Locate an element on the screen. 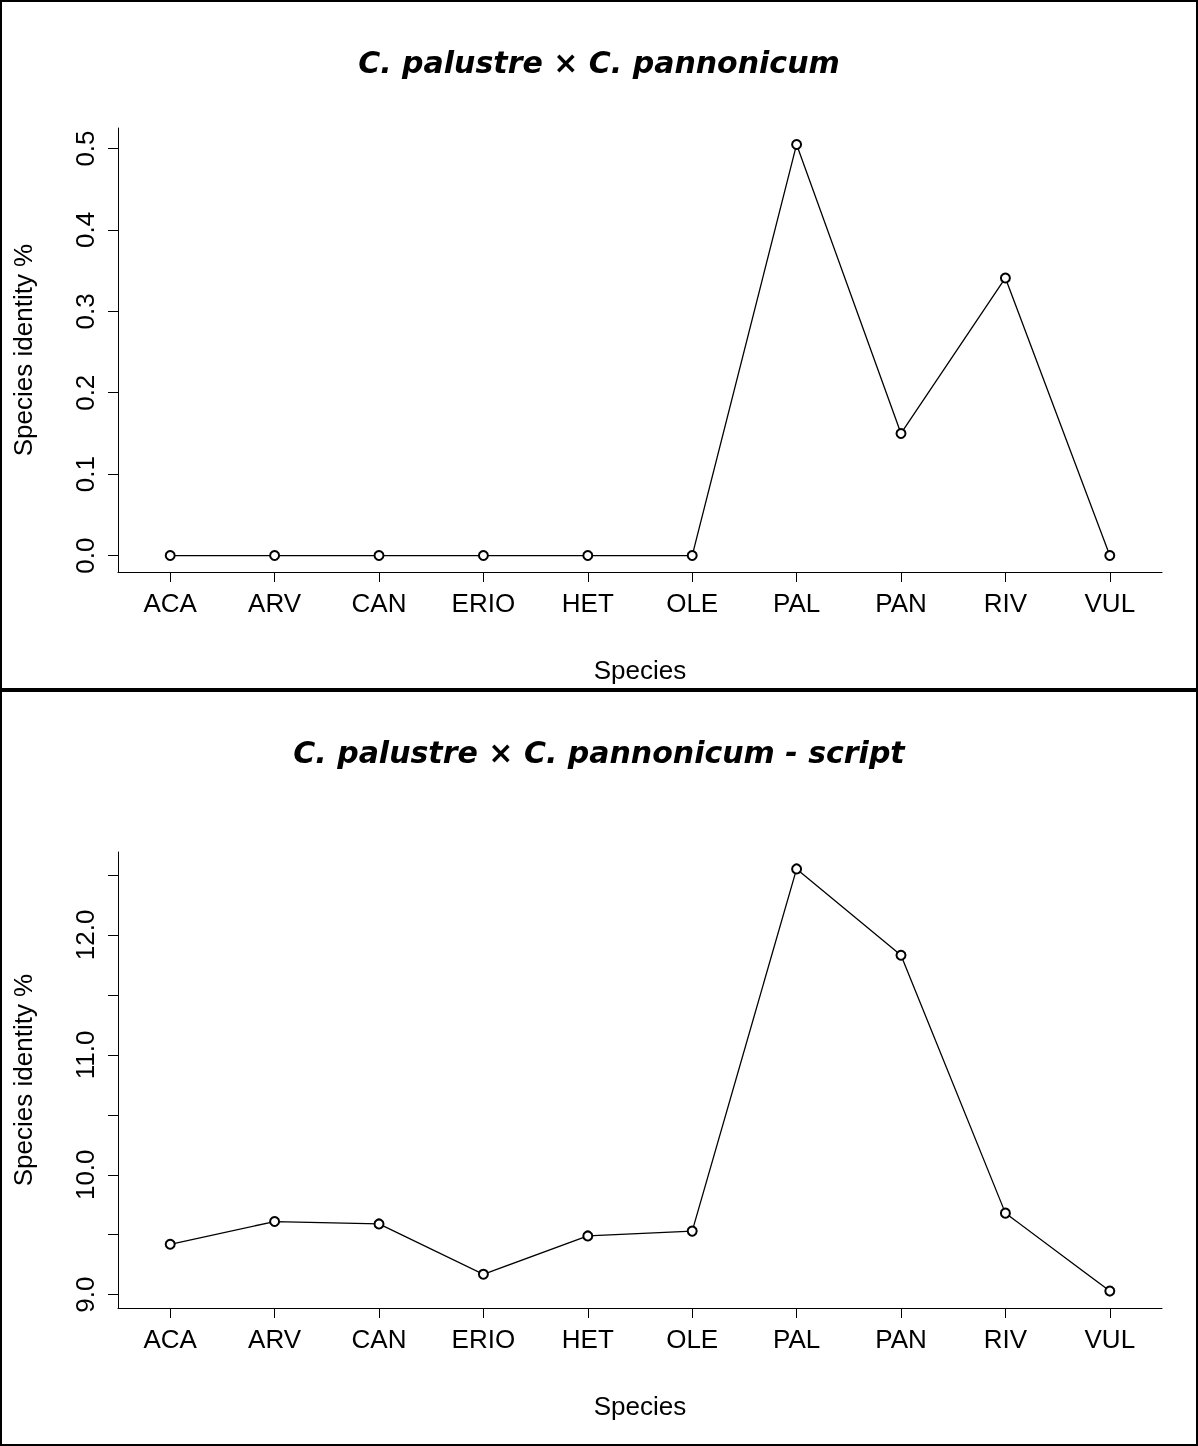 The width and height of the screenshot is (1198, 1446). y-tick-label: 0.1 is located at coordinates (85, 474).